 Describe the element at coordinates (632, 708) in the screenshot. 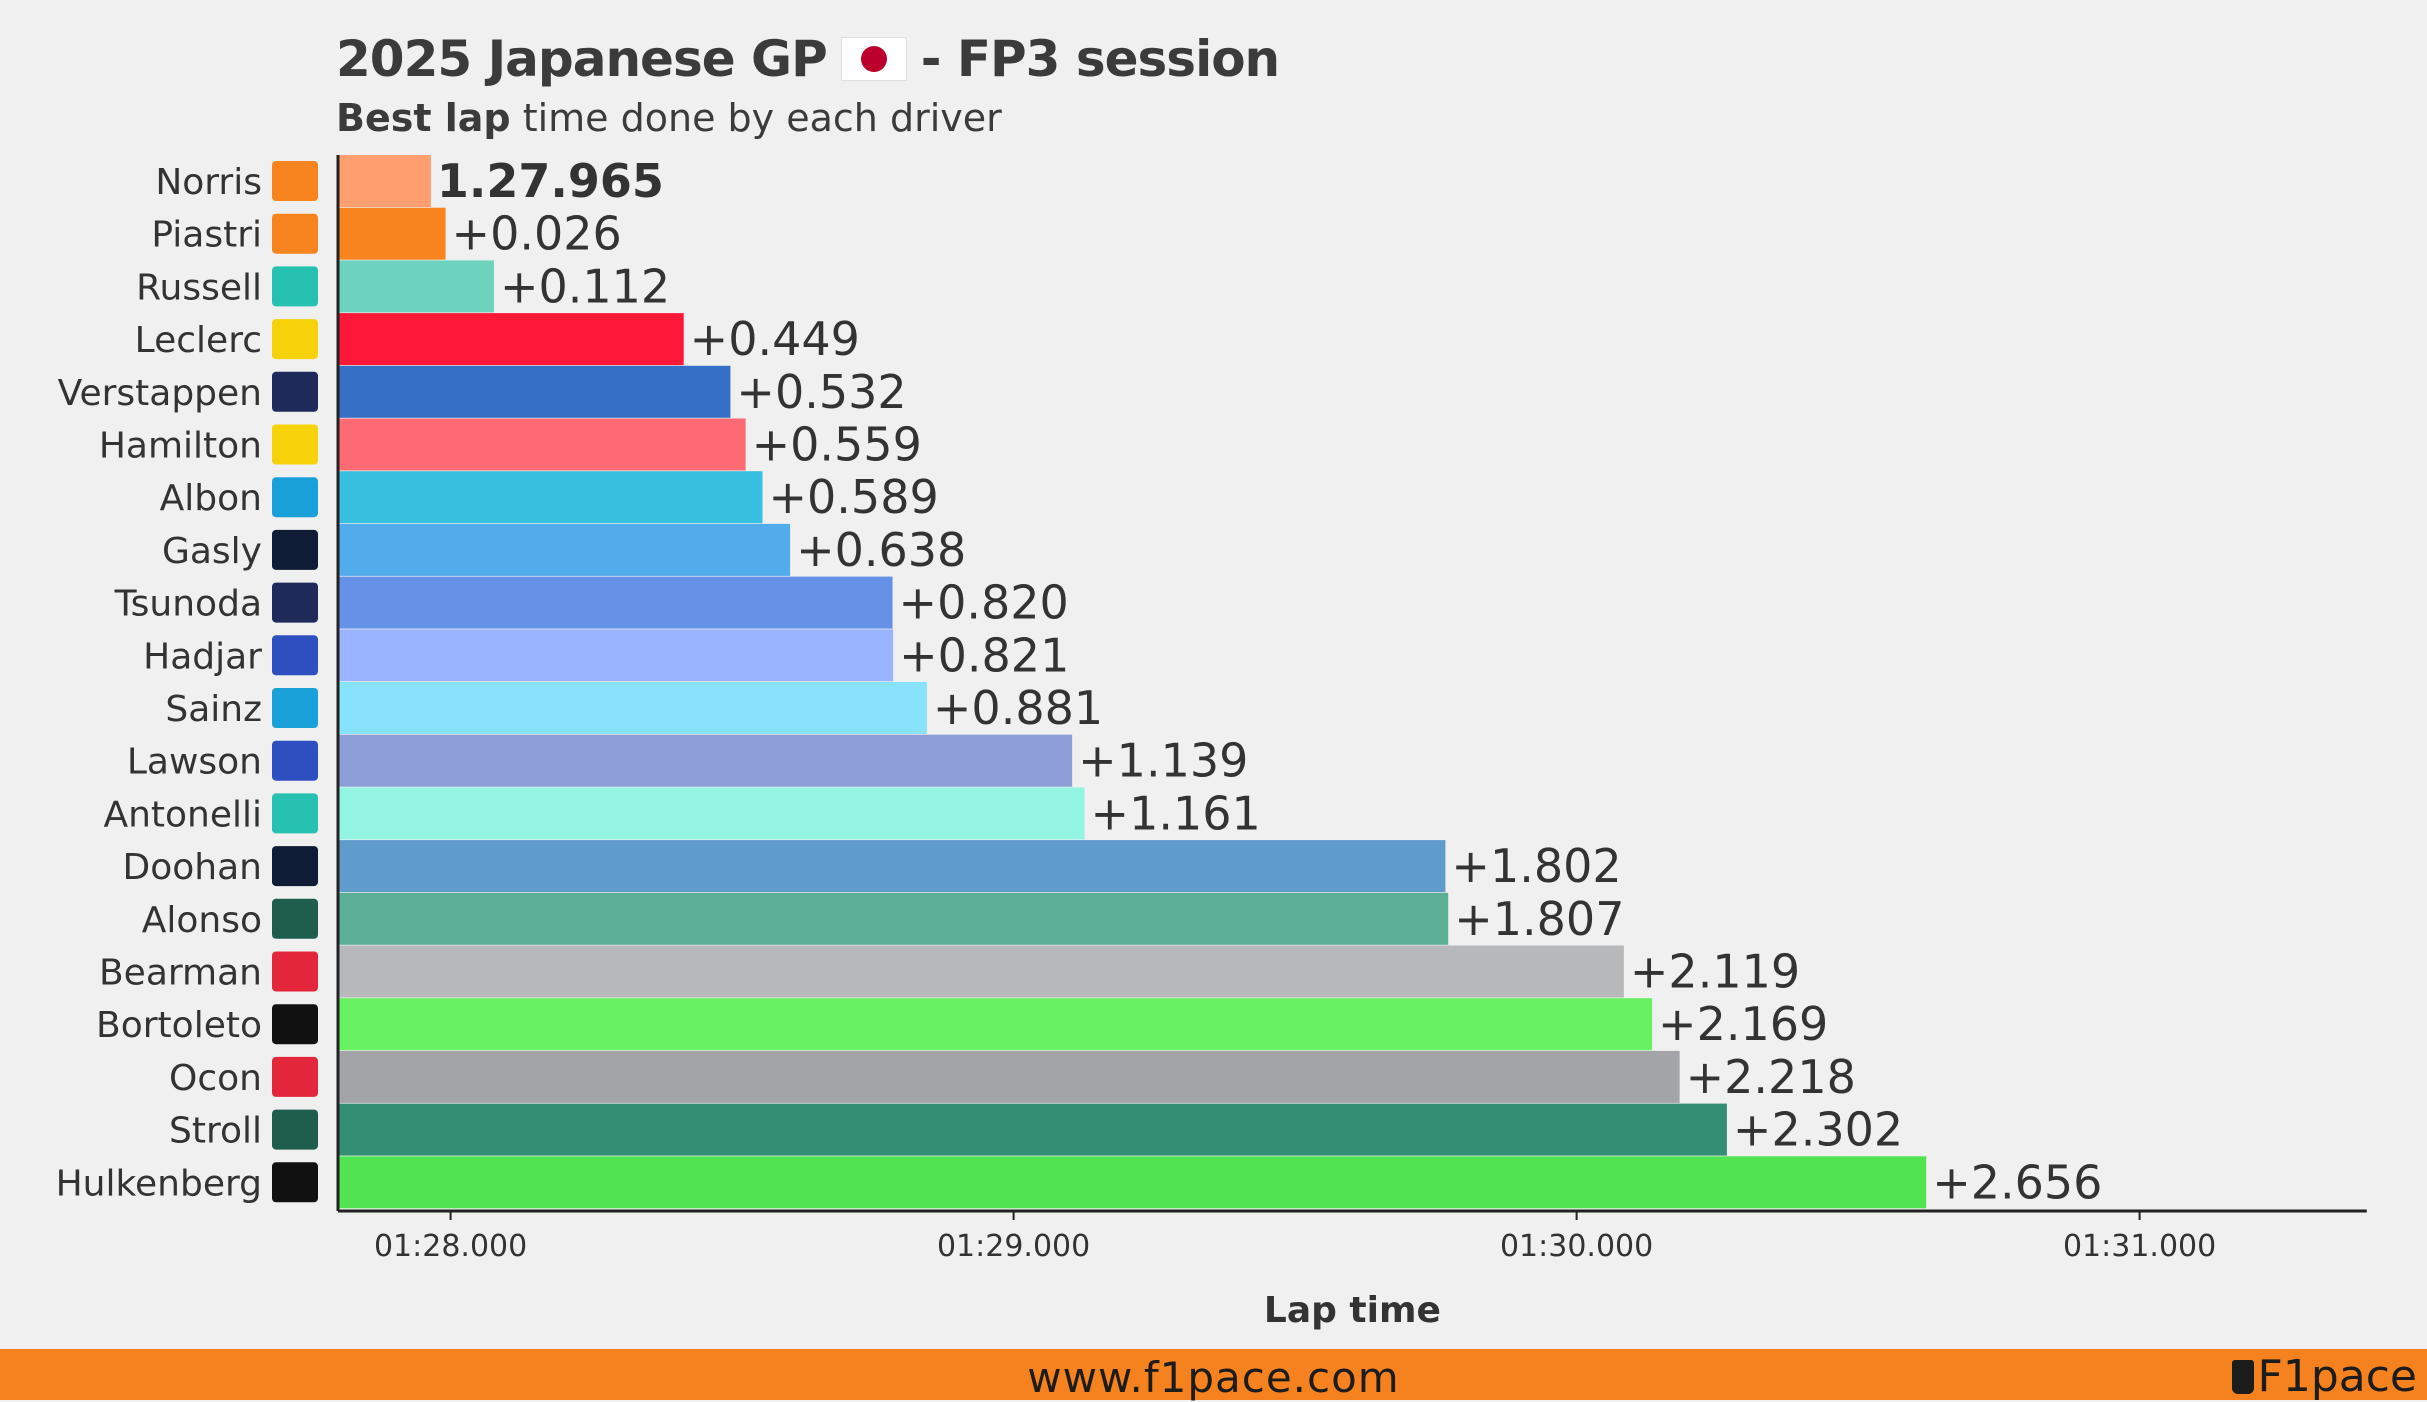

I see `bar-sainz` at that location.